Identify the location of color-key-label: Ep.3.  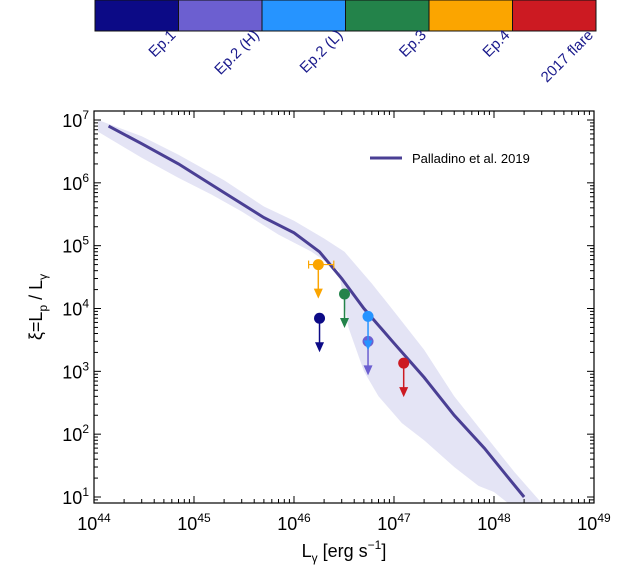
(413, 44).